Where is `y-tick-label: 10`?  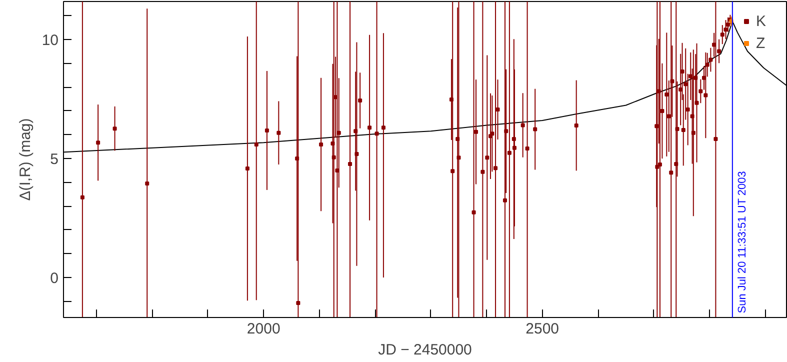 y-tick-label: 10 is located at coordinates (50, 41).